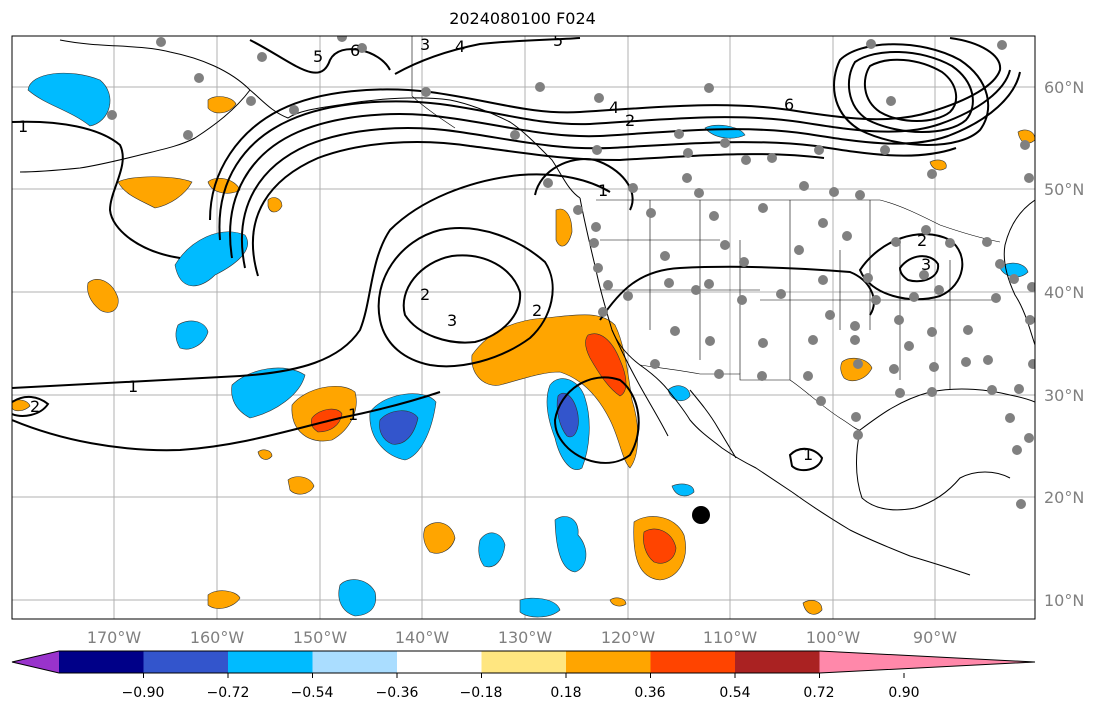 Image resolution: width=1105 pixels, height=712 pixels. I want to click on center-marker, so click(701, 515).